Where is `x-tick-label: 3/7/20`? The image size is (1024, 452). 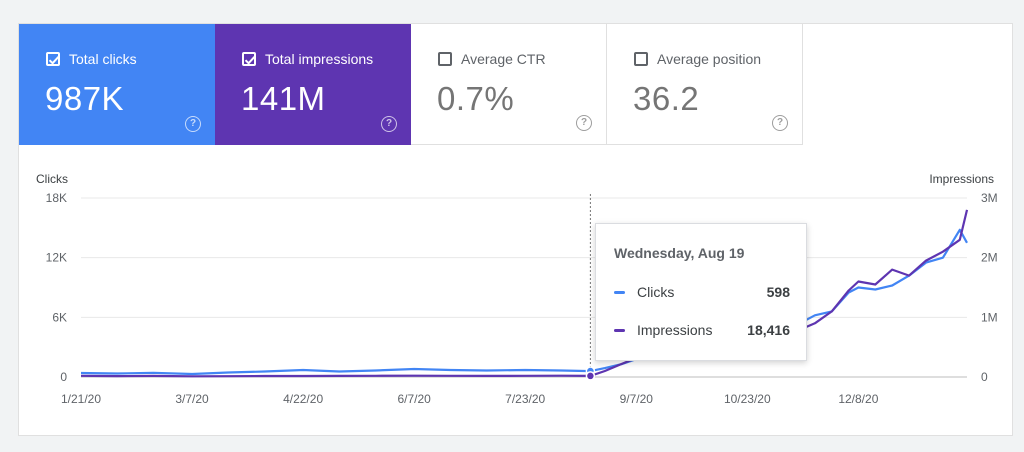
x-tick-label: 3/7/20 is located at coordinates (192, 399).